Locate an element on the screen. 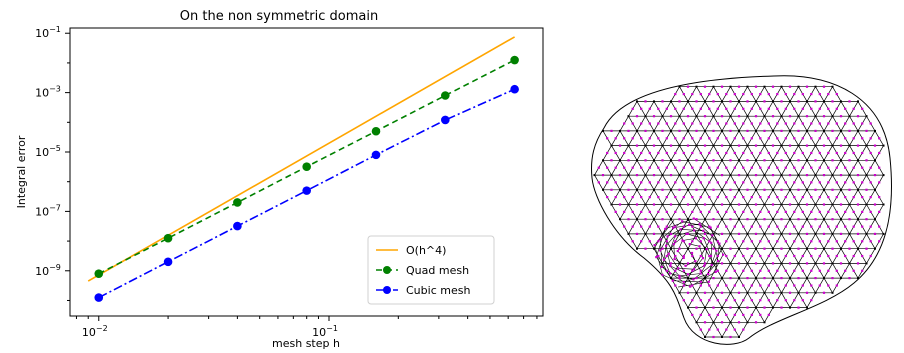  y-tick-label: 10−7 is located at coordinates (48, 210).